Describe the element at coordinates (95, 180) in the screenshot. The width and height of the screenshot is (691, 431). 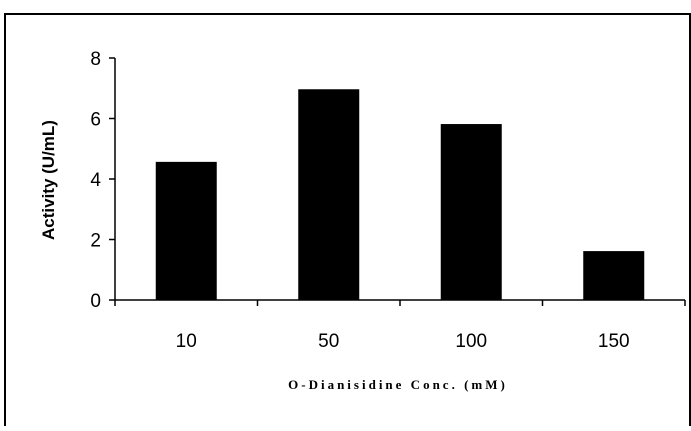
I see `y-tick-label: 4` at that location.